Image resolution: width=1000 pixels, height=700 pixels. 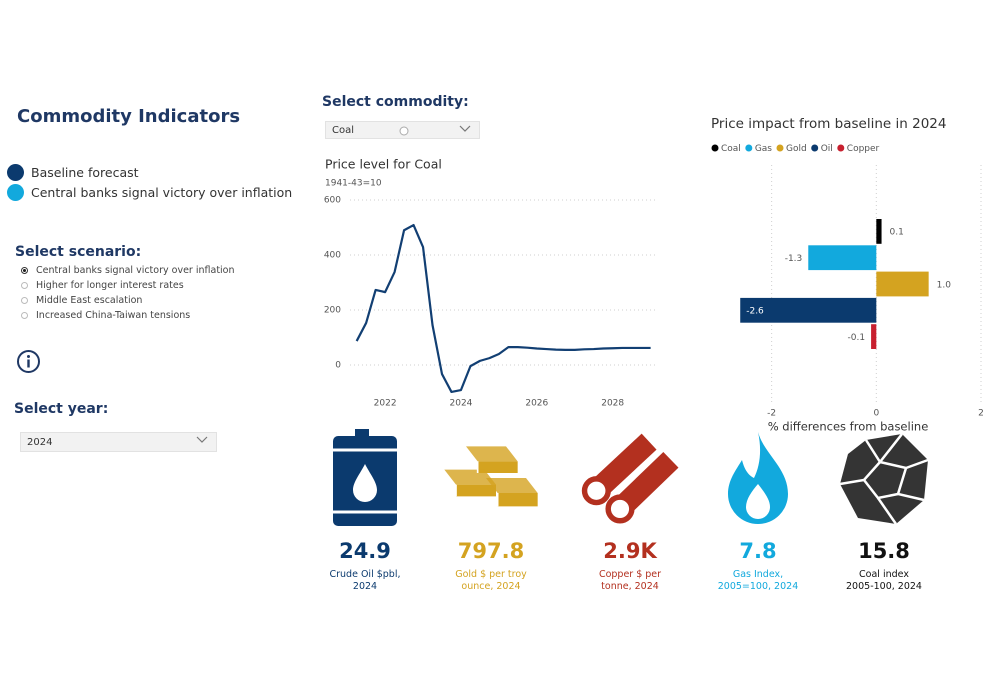 I want to click on dropdown-marker, so click(x=404, y=131).